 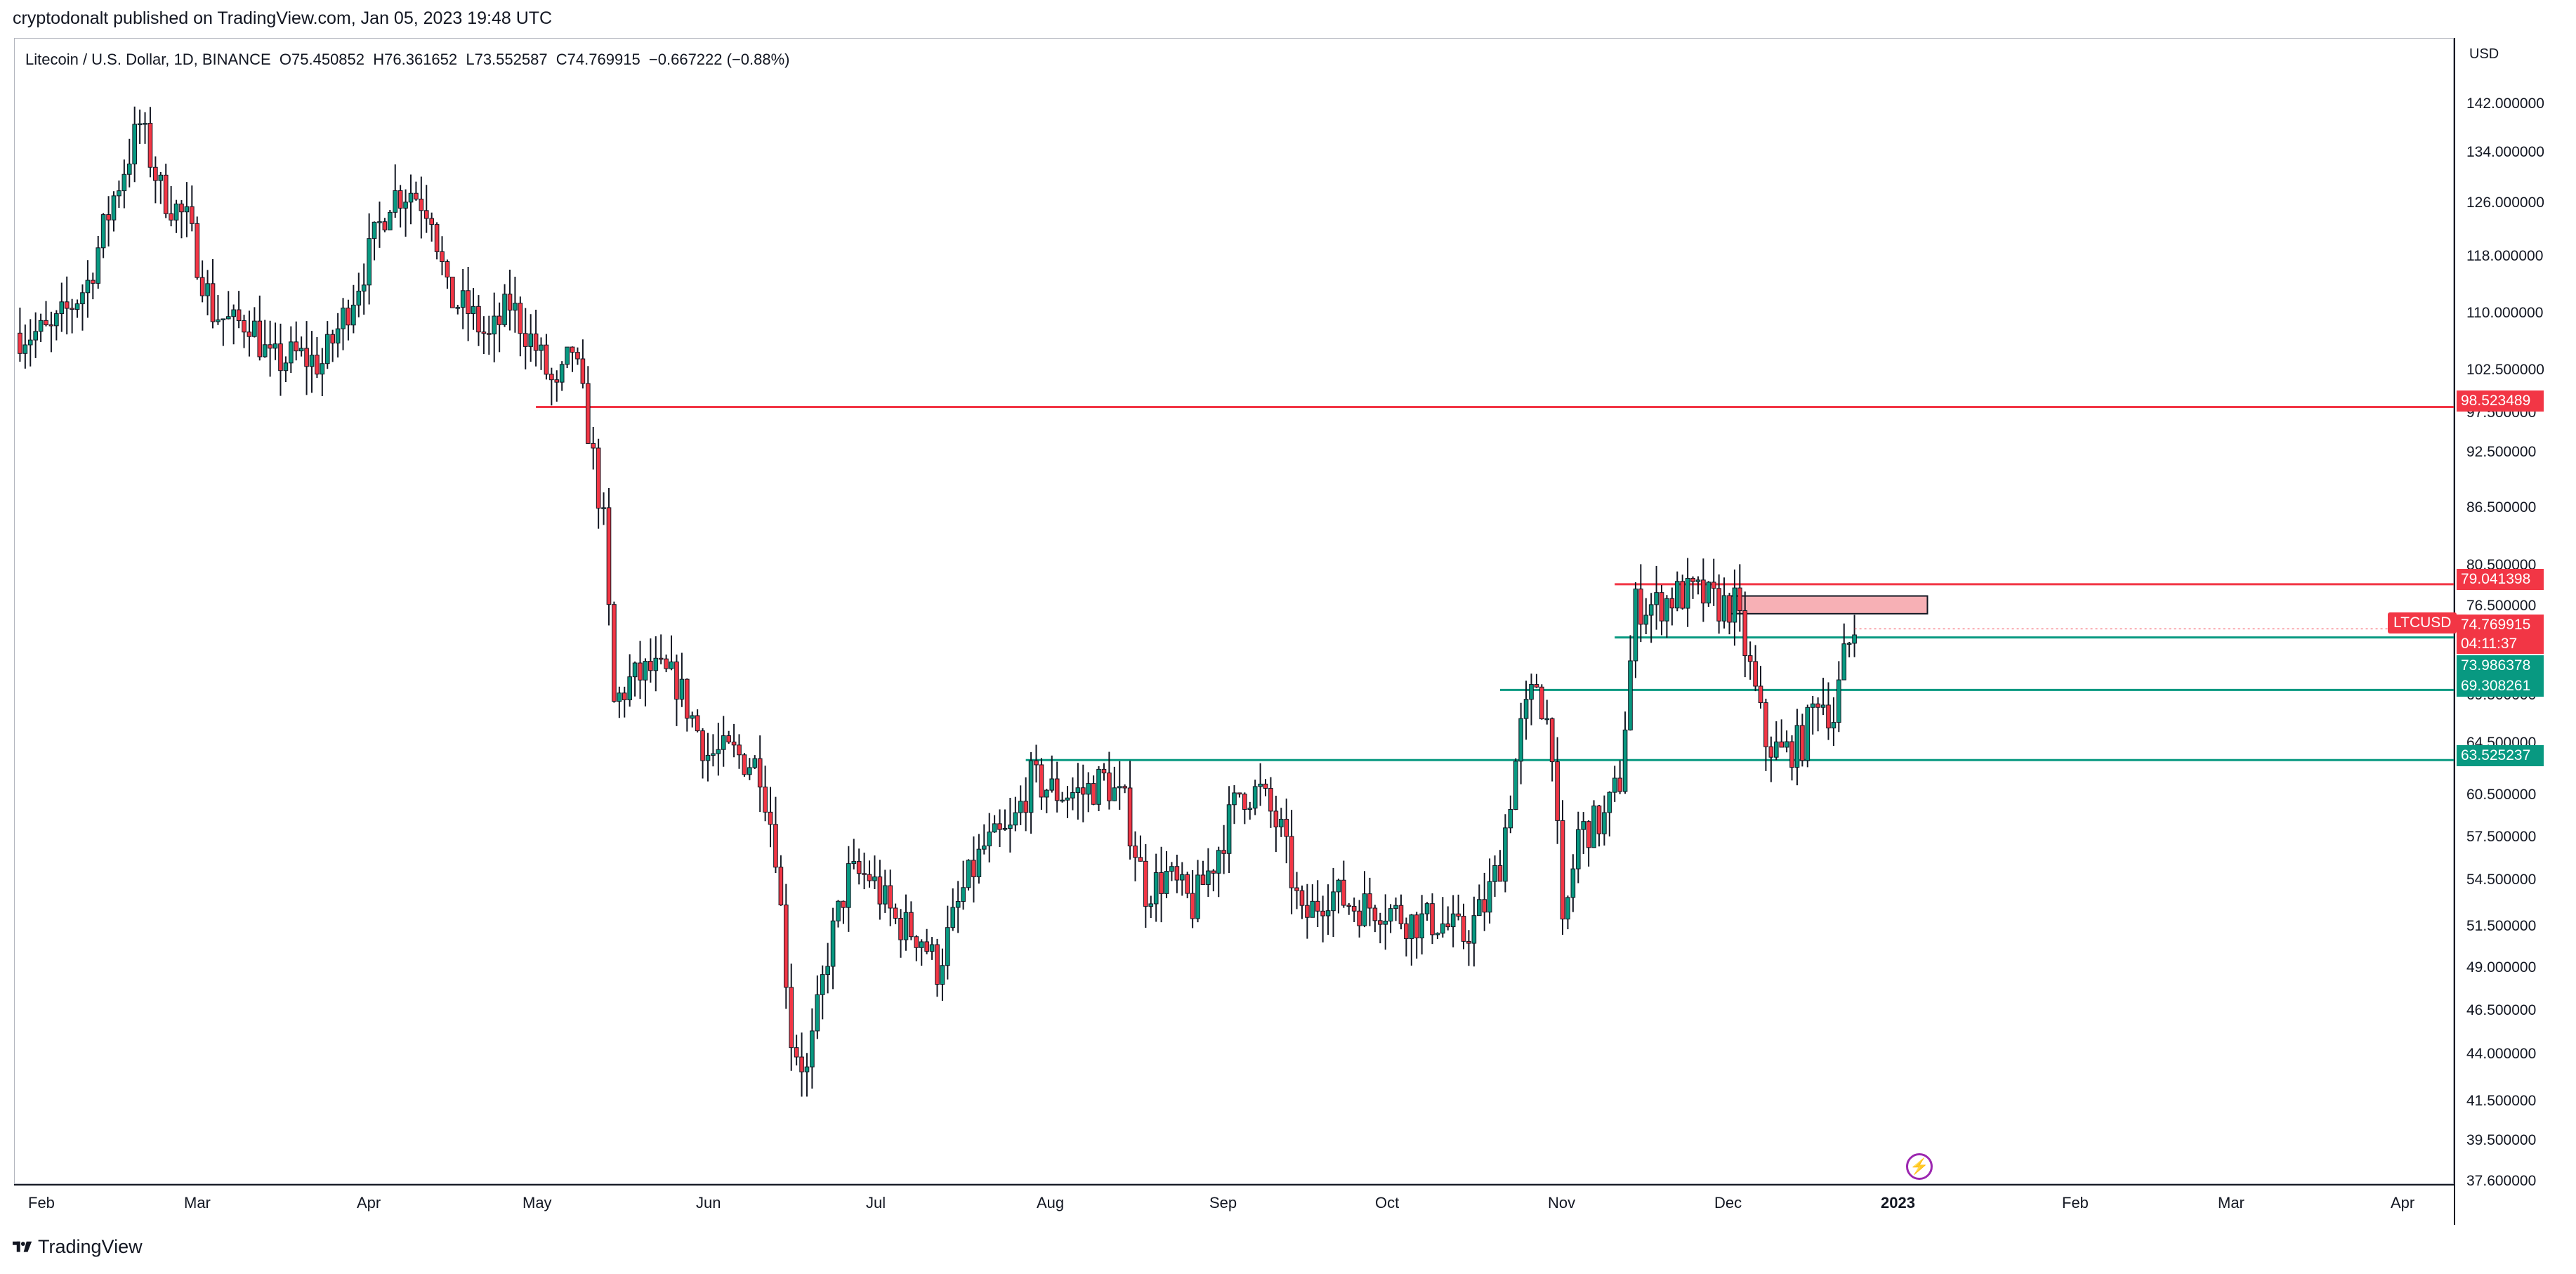 I want to click on time-tick: May, so click(x=537, y=1202).